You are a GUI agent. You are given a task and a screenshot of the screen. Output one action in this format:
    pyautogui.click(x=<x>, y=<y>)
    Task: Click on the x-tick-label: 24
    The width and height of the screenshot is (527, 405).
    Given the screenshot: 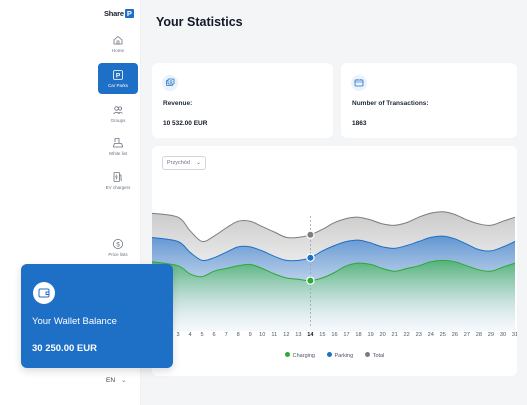 What is the action you would take?
    pyautogui.click(x=431, y=335)
    